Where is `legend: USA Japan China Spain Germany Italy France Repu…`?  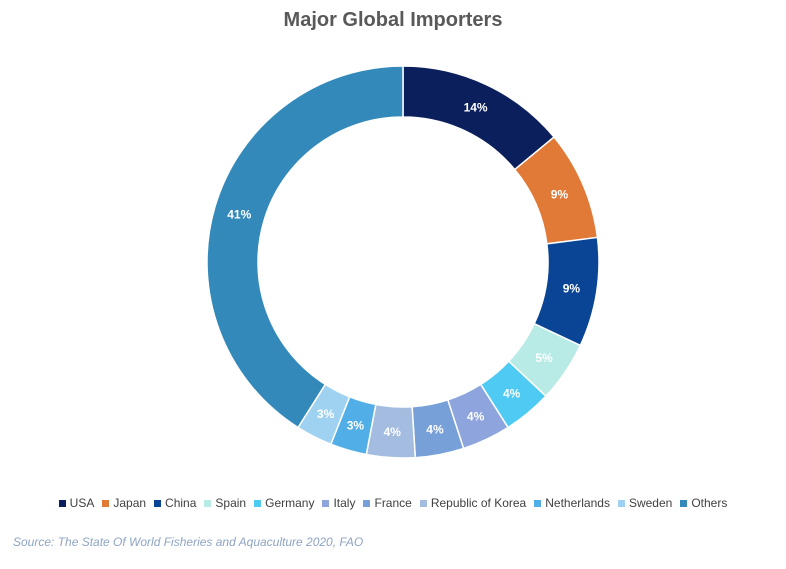 legend: USA Japan China Spain Germany Italy France Repu… is located at coordinates (393, 503).